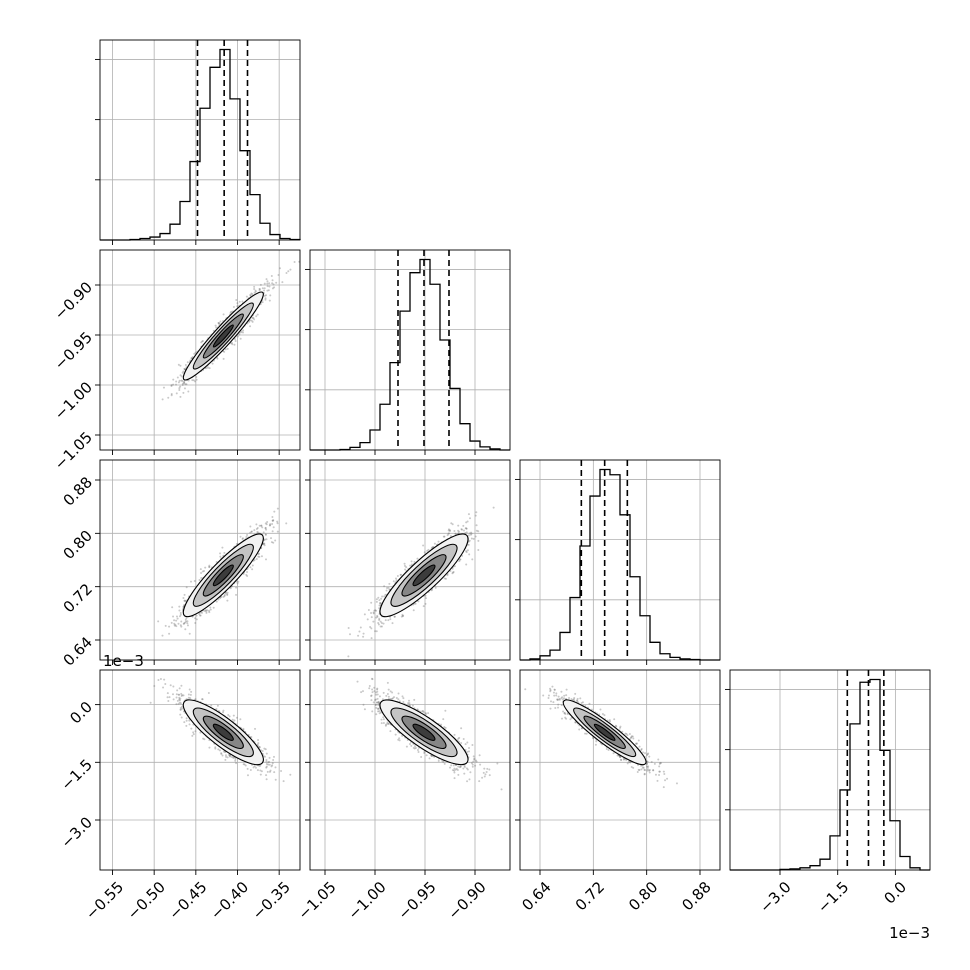  Describe the element at coordinates (179, 796) in the screenshot. I see `panel-r3-c0: −0.55−0.50−0.45−0.40−0.35 −3.0 −1.5 0.0` at that location.